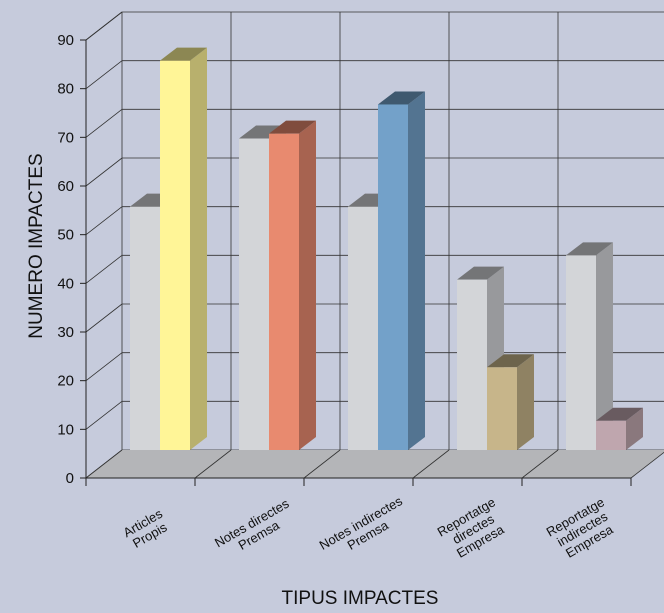  What do you see at coordinates (510, 361) in the screenshot?
I see `bar-color-3-top` at bounding box center [510, 361].